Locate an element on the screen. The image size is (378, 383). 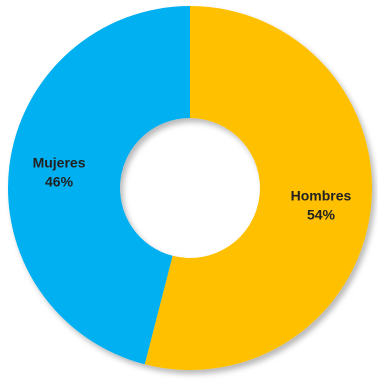
slice-label-hombres: Hombres is located at coordinates (321, 196).